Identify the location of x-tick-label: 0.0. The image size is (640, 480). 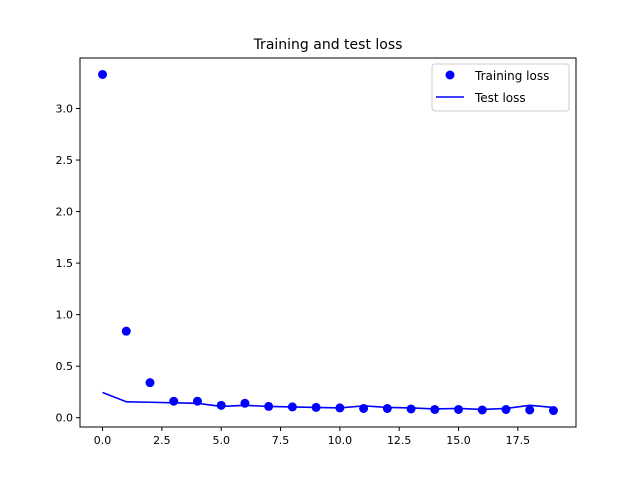
(103, 440).